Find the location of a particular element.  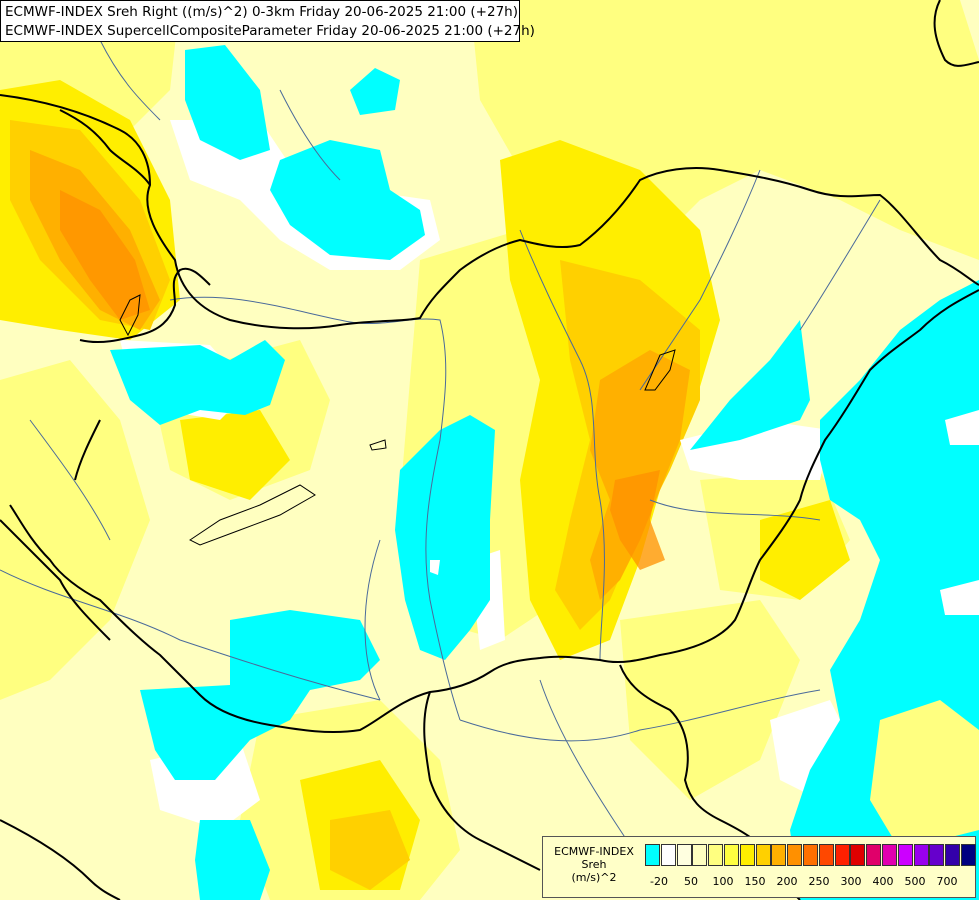

legend-ticks: -20 50 100 150 200 250 300 400 500 700 is located at coordinates (810, 882).